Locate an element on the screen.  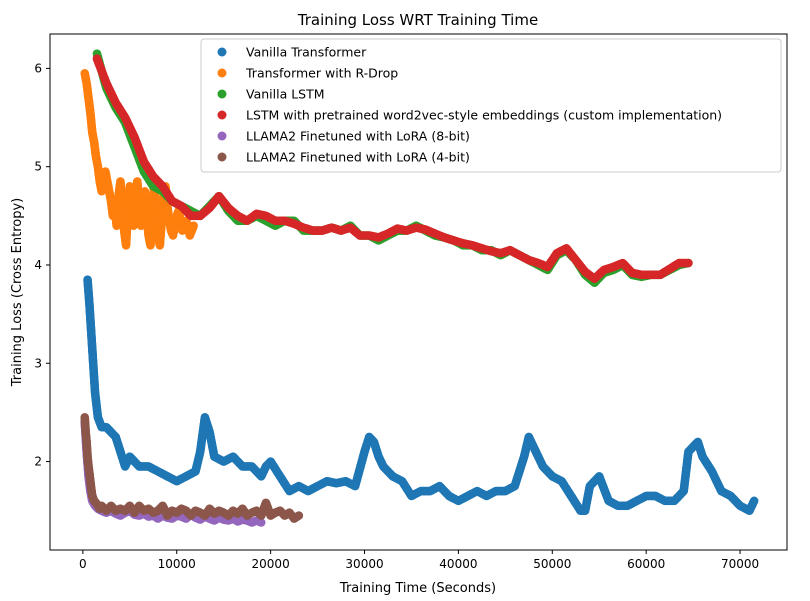
legend-label: Transformer with R-Drop is located at coordinates (321, 73).